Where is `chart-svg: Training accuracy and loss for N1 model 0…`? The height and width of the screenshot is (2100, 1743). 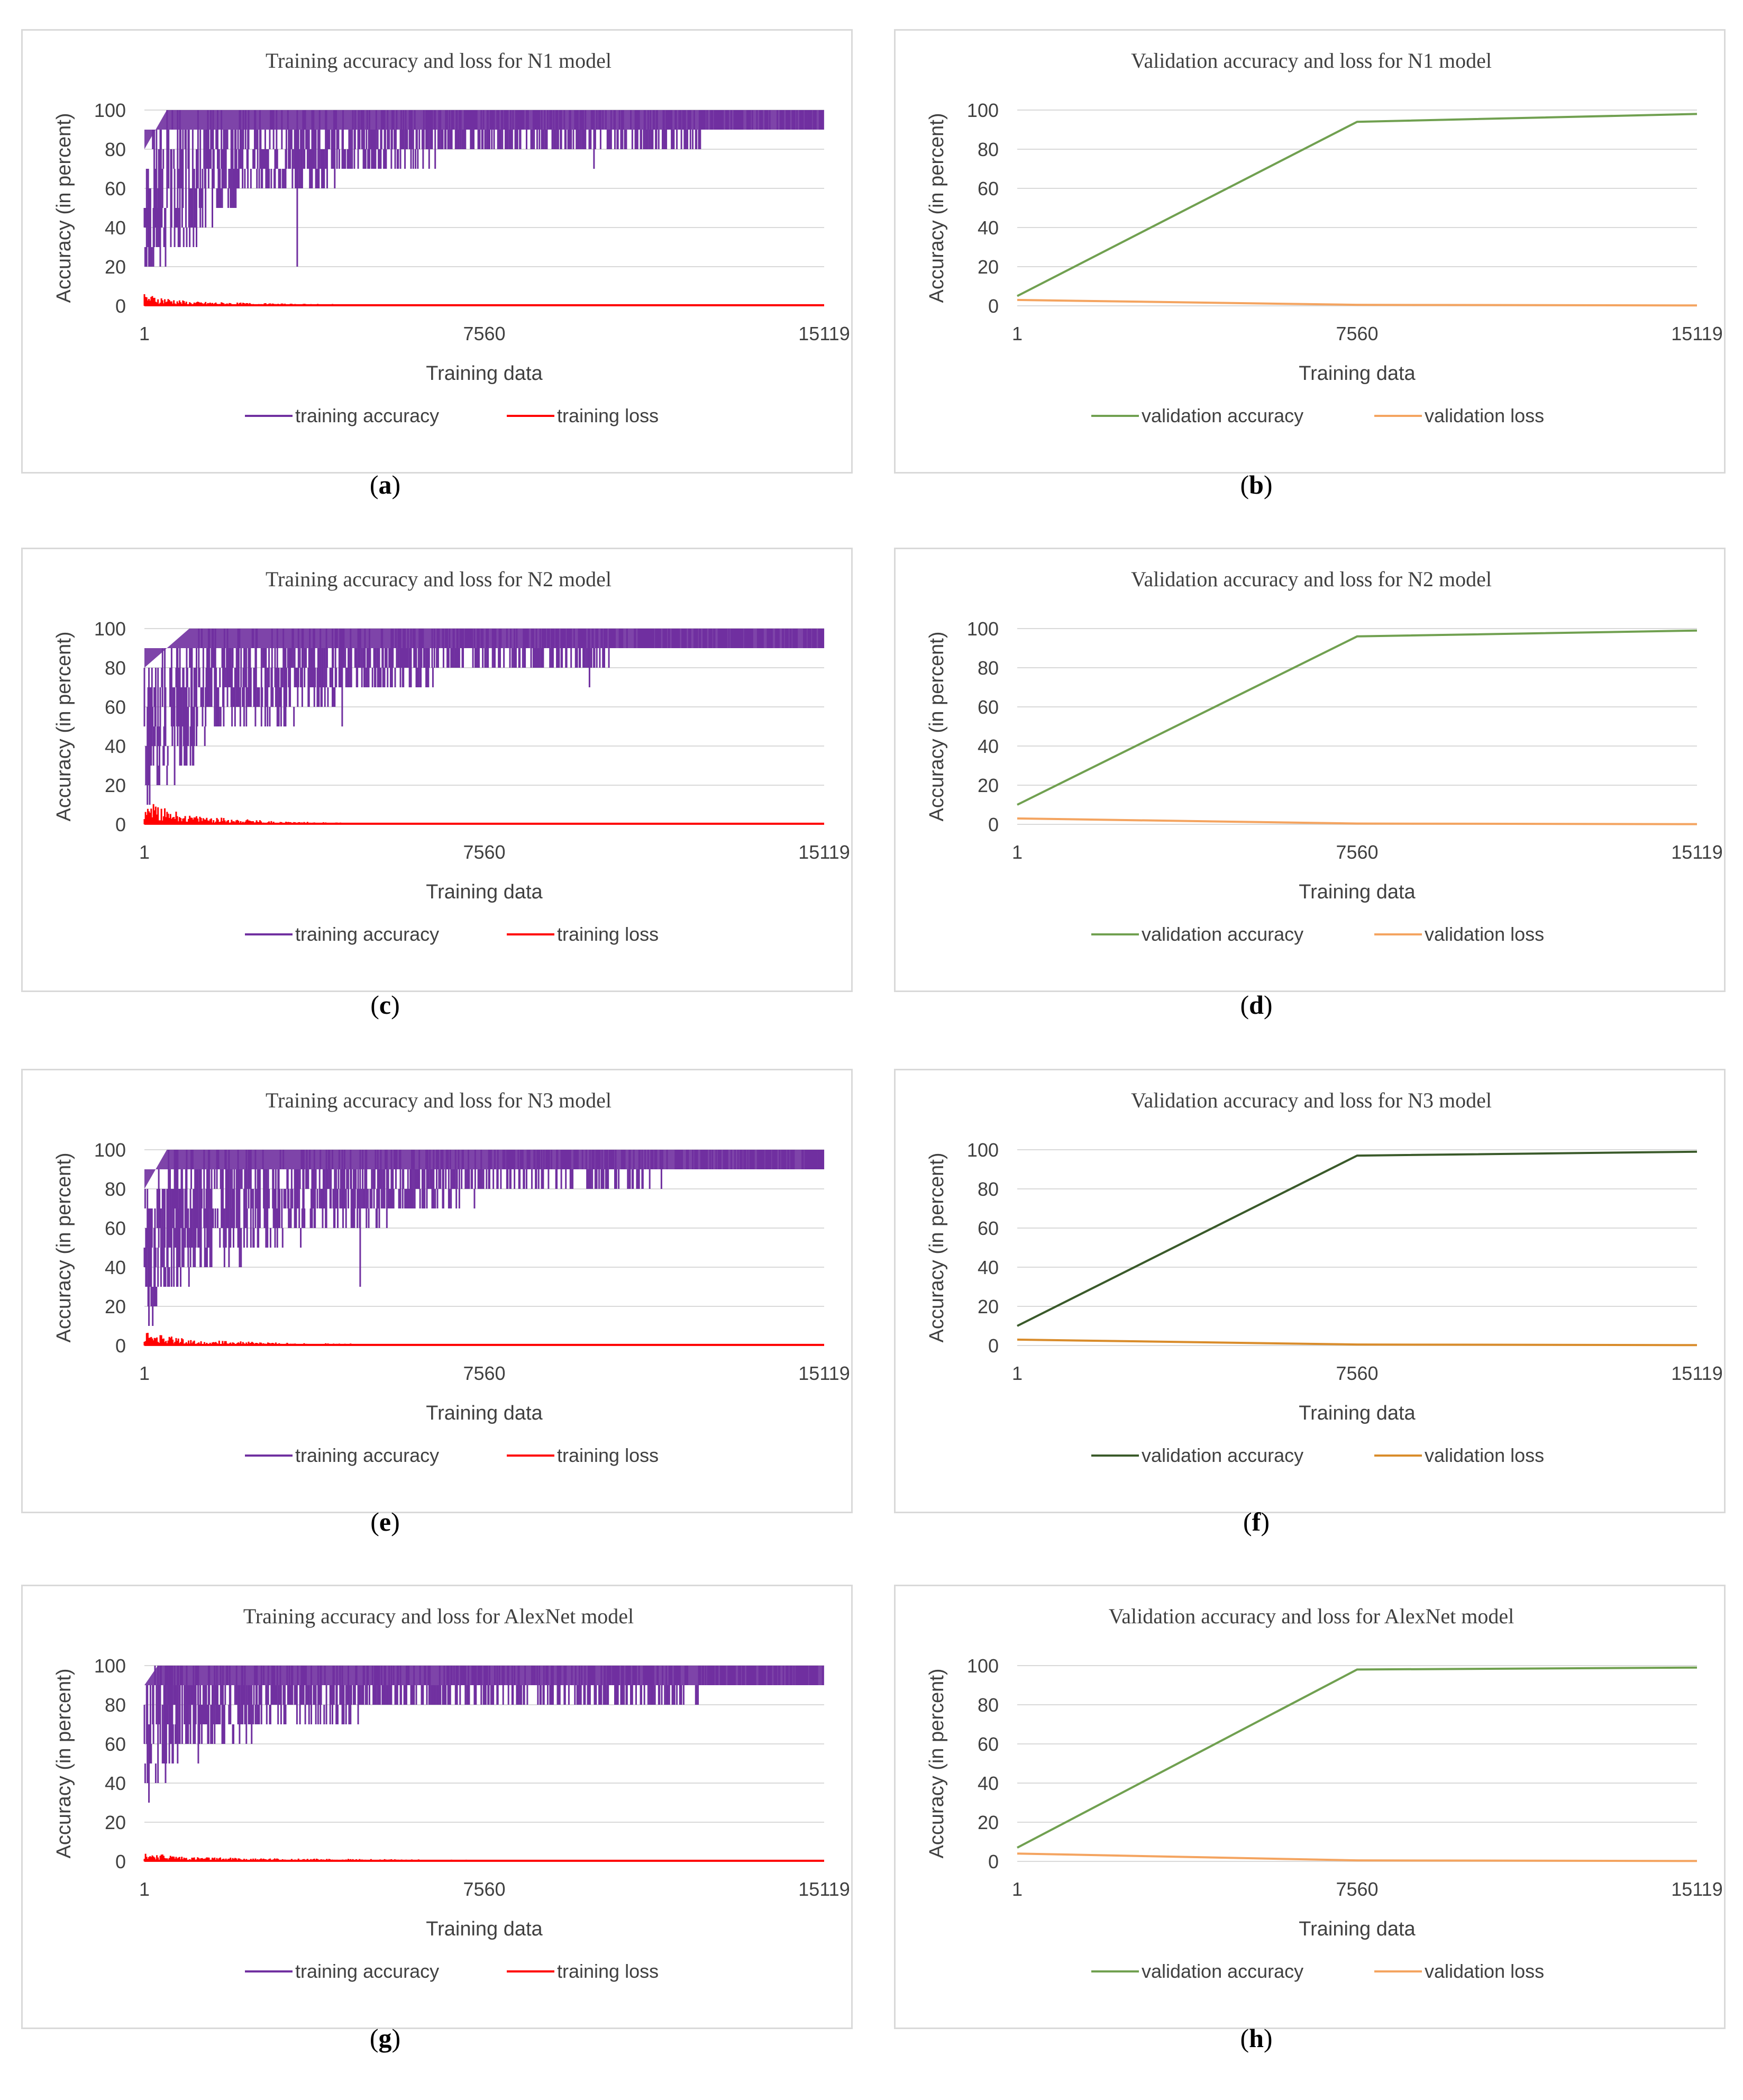 chart-svg: Training accuracy and loss for N1 model 0… is located at coordinates (451, 237).